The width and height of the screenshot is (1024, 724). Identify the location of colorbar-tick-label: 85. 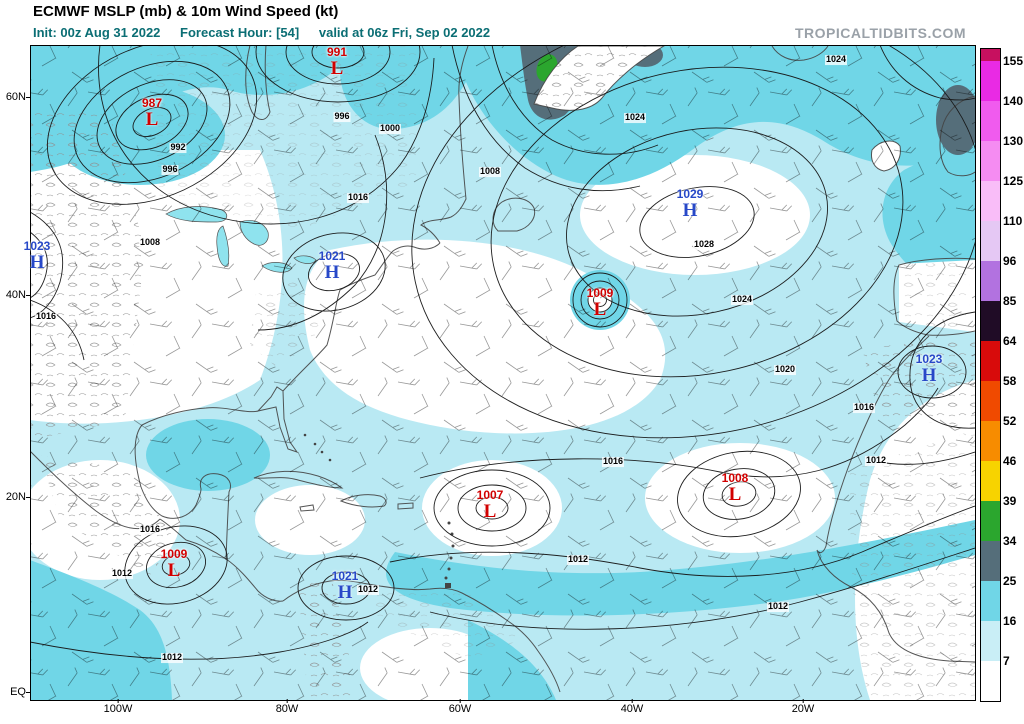
(1010, 301).